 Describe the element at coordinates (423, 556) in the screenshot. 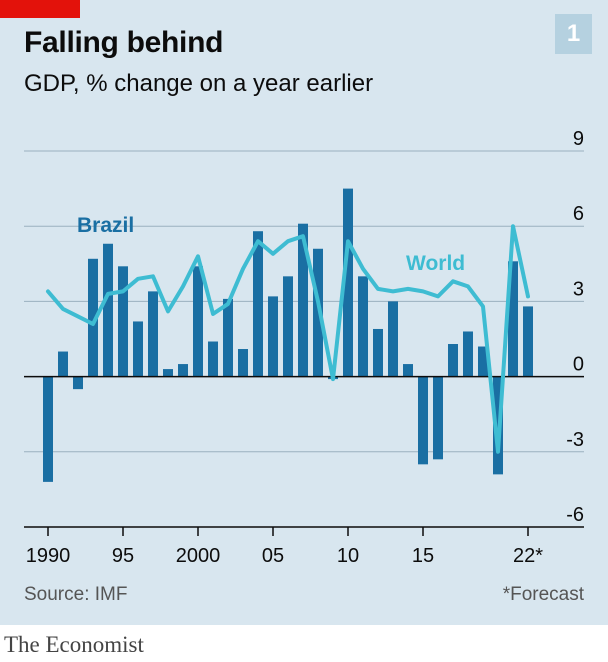

I see `x-tick-label: 15` at that location.